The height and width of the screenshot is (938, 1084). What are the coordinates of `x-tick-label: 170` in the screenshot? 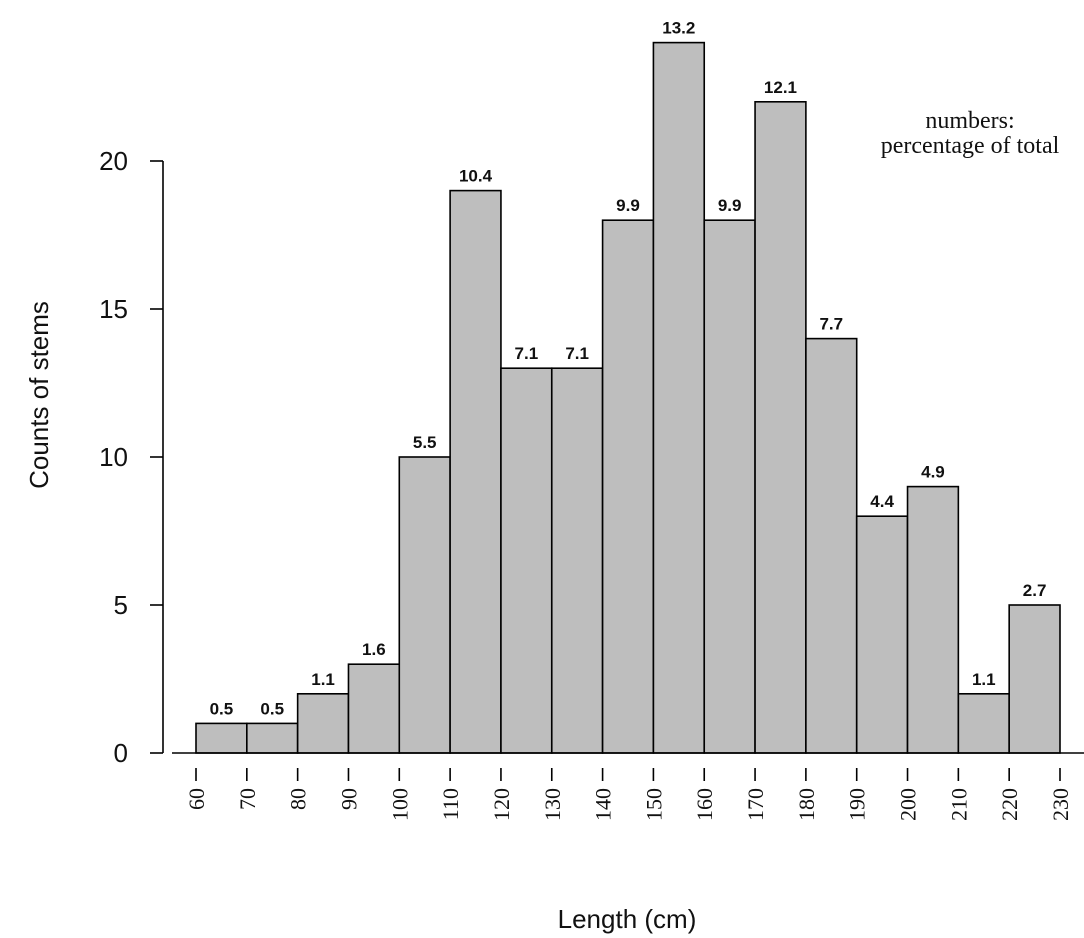 It's located at (755, 804).